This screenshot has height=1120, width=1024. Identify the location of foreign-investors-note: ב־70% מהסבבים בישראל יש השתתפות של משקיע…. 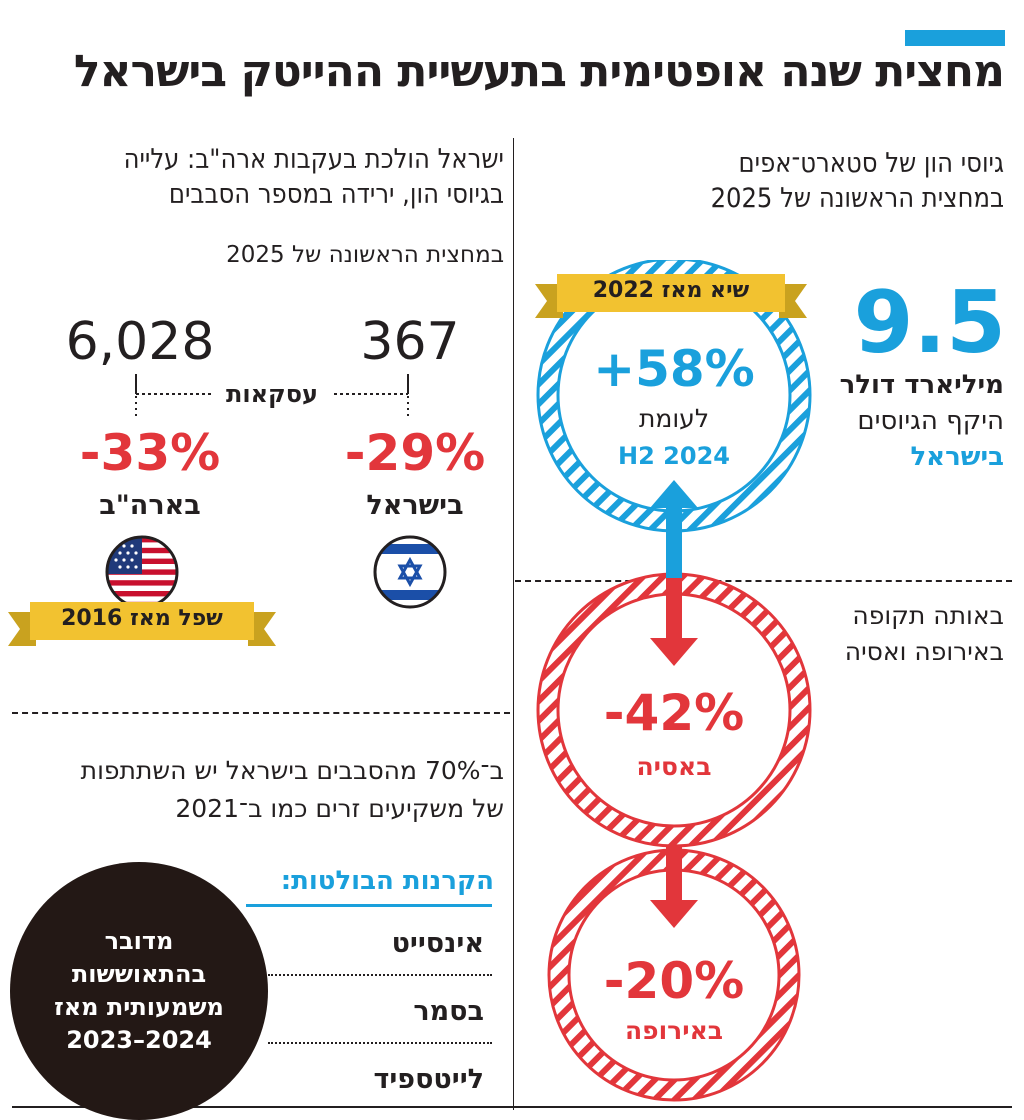
(259, 789).